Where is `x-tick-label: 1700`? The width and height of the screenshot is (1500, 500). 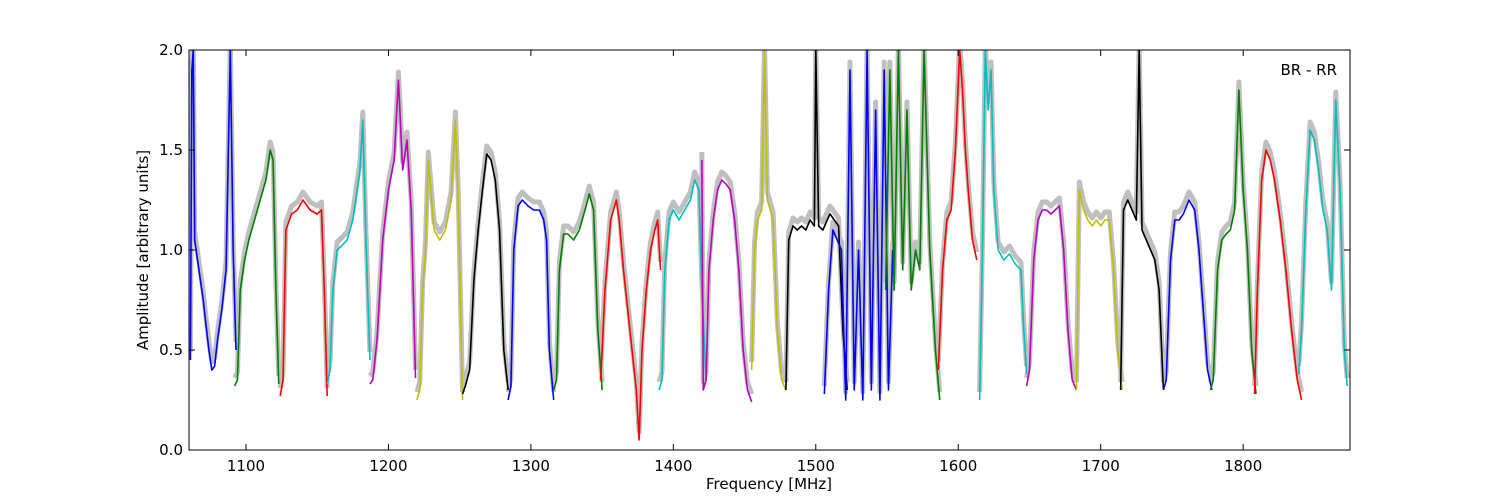 x-tick-label: 1700 is located at coordinates (1101, 466).